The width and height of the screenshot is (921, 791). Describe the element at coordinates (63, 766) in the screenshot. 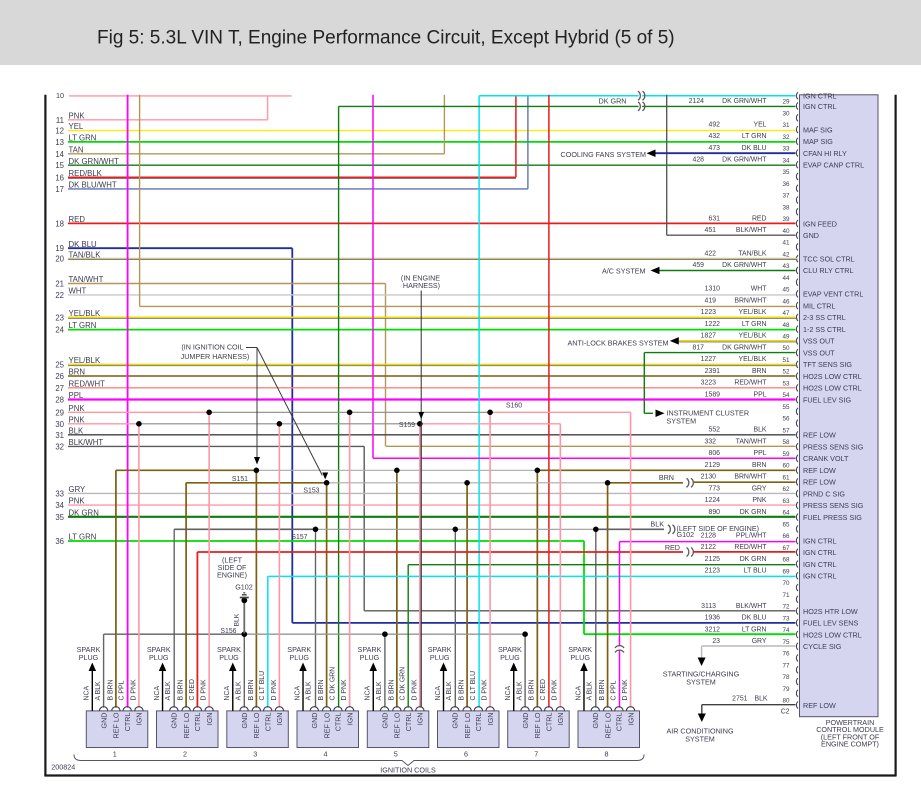

I see `svg-text: 200824` at that location.